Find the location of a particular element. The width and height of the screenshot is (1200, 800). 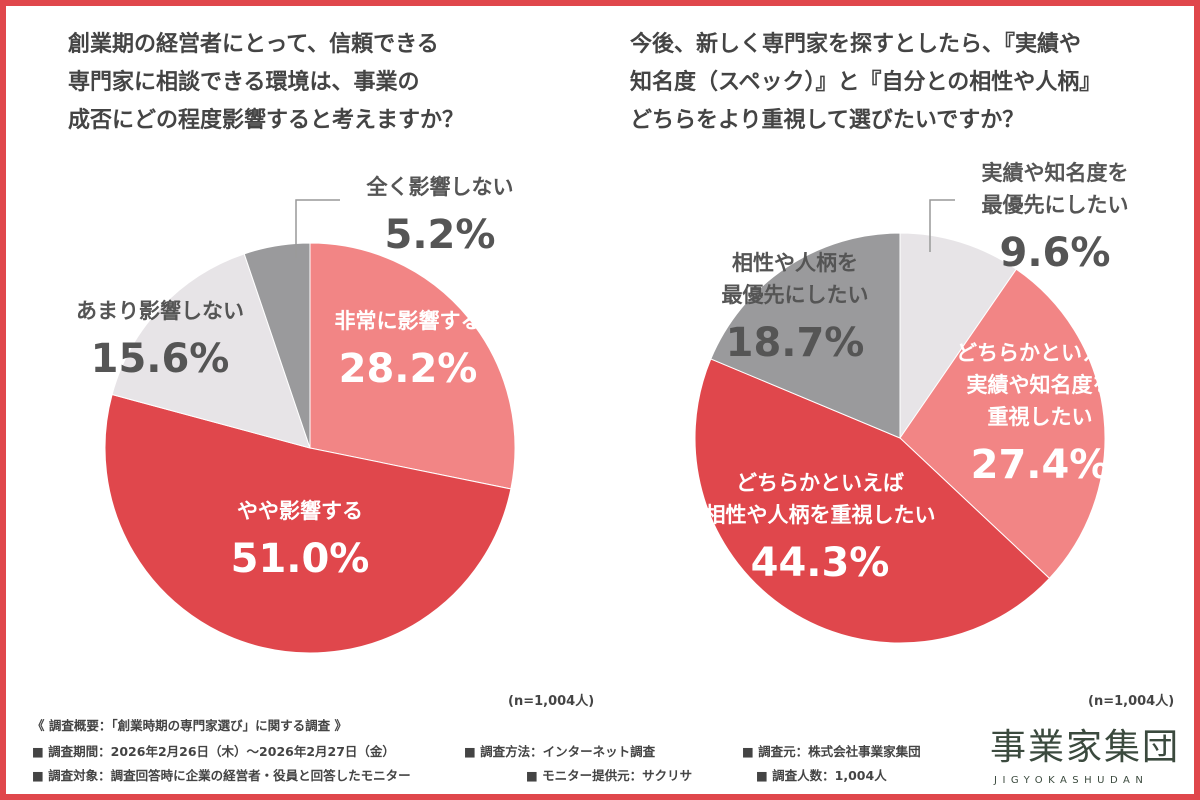

slice-label: 重視したい is located at coordinates (1040, 417).